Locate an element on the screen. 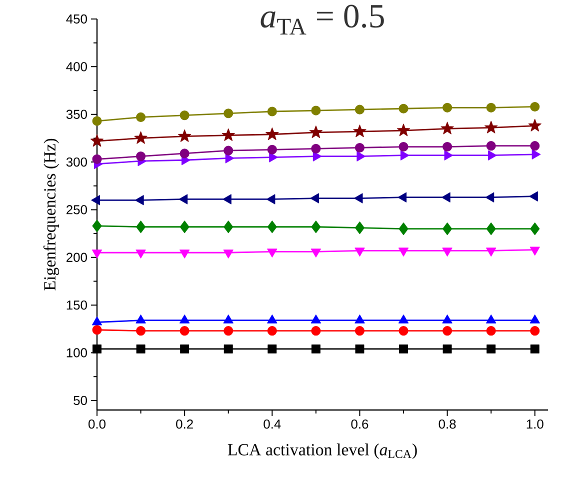  x-tick-label: 0.6 is located at coordinates (359, 424).